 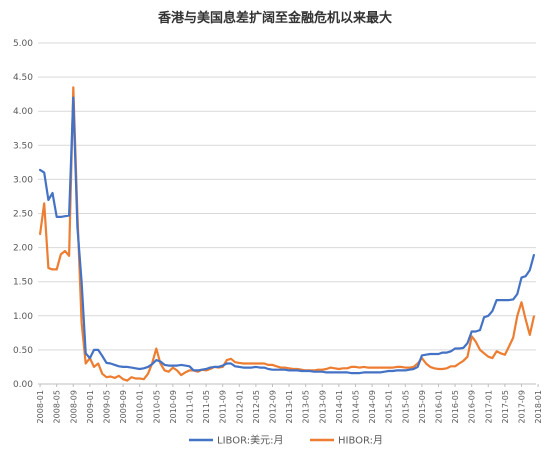 What do you see at coordinates (23, 385) in the screenshot?
I see `y-tick-label: 0.00` at bounding box center [23, 385].